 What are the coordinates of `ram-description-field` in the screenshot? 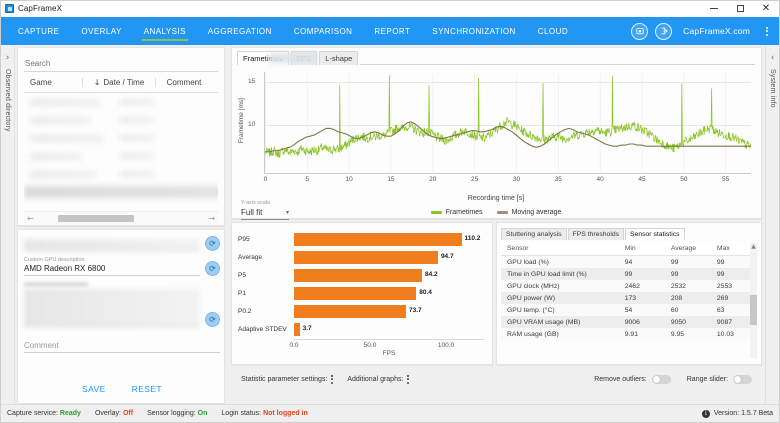 It's located at (112, 304).